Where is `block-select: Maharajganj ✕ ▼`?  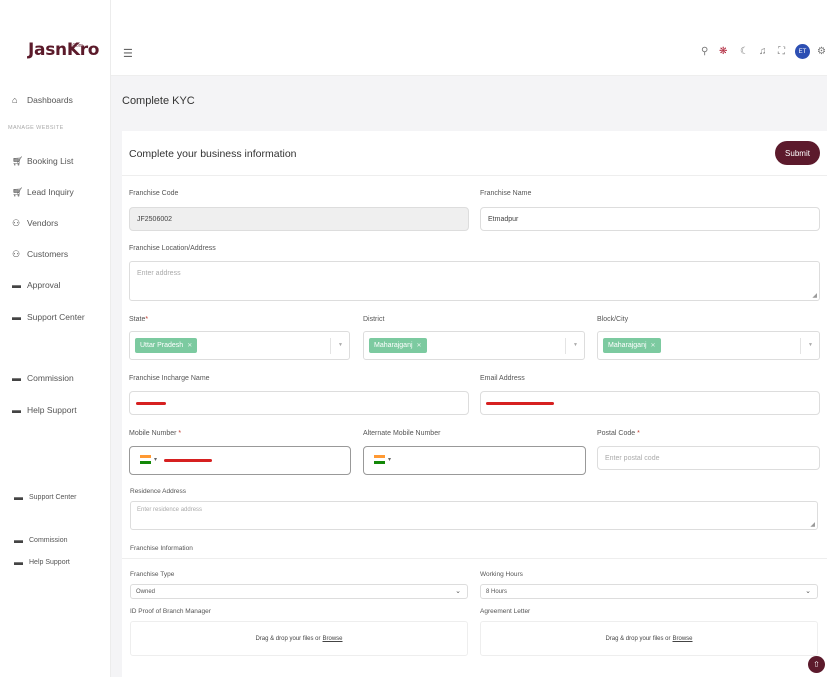
block-select: Maharajganj ✕ ▼ is located at coordinates (708, 345).